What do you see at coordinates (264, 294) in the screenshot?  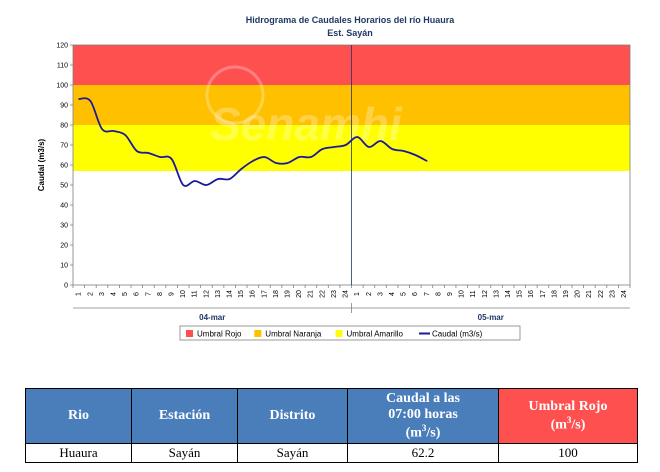 I see `x-tick-label: 17` at bounding box center [264, 294].